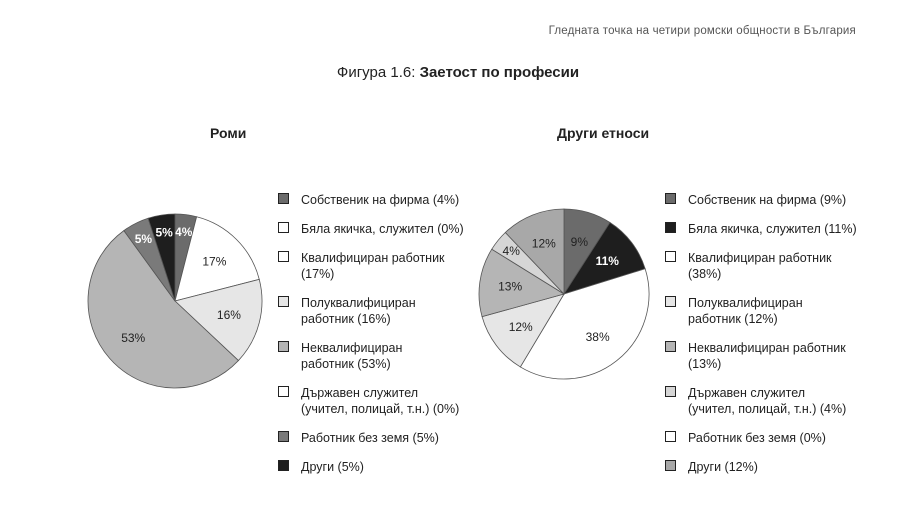 This screenshot has width=916, height=514. I want to click on legend-label-0-7: Други (5%), so click(391, 467).